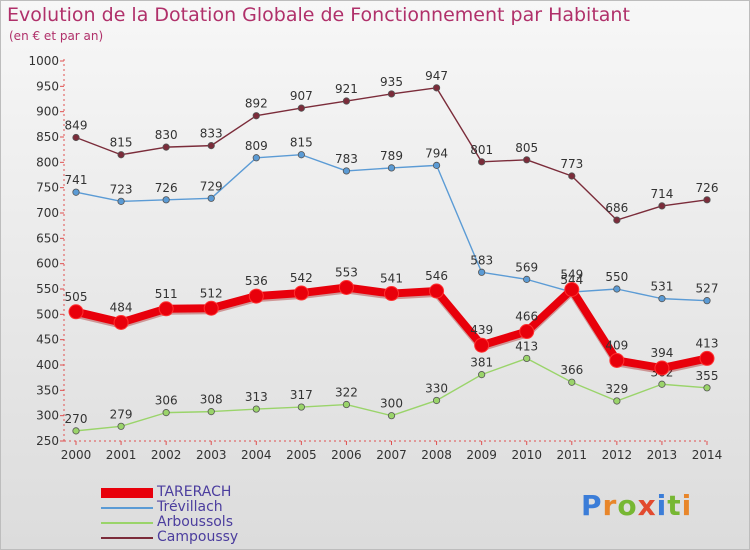 The width and height of the screenshot is (750, 550). Describe the element at coordinates (190, 507) in the screenshot. I see `legend-label-trevillach: Trévillach` at that location.